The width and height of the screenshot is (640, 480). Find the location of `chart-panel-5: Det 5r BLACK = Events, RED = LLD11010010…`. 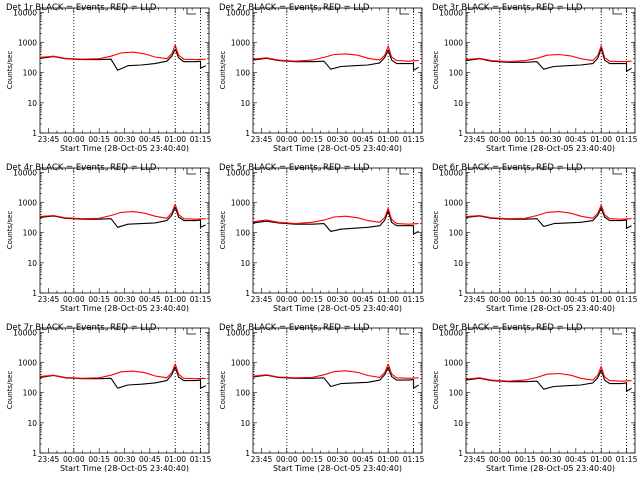

chart-panel-5: Det 5r BLACK = Events, RED = LLD11010010… is located at coordinates (322, 238).